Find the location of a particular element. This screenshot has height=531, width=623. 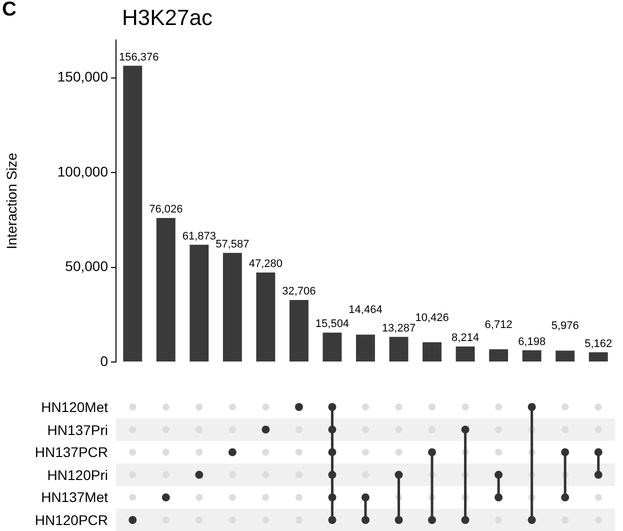

data-label: 10,426 is located at coordinates (432, 318).